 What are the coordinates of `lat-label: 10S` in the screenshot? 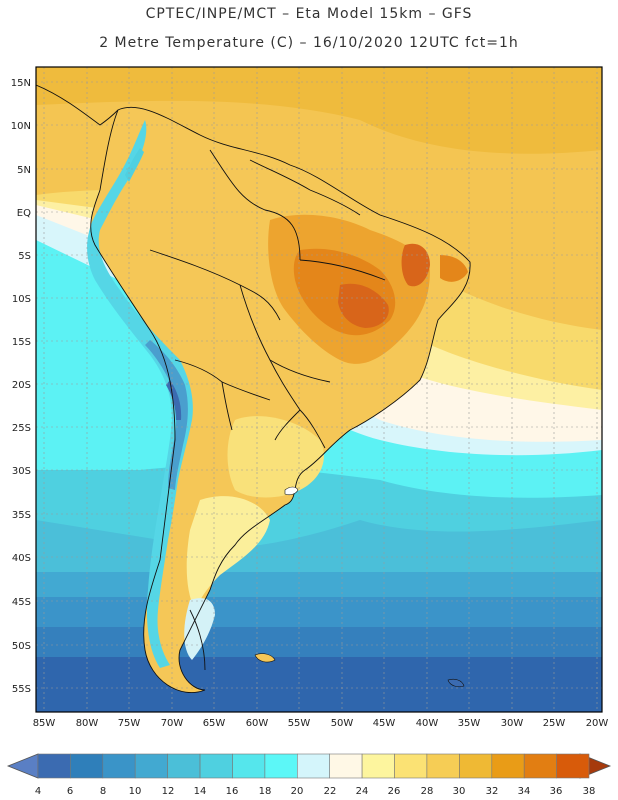 It's located at (21, 299).